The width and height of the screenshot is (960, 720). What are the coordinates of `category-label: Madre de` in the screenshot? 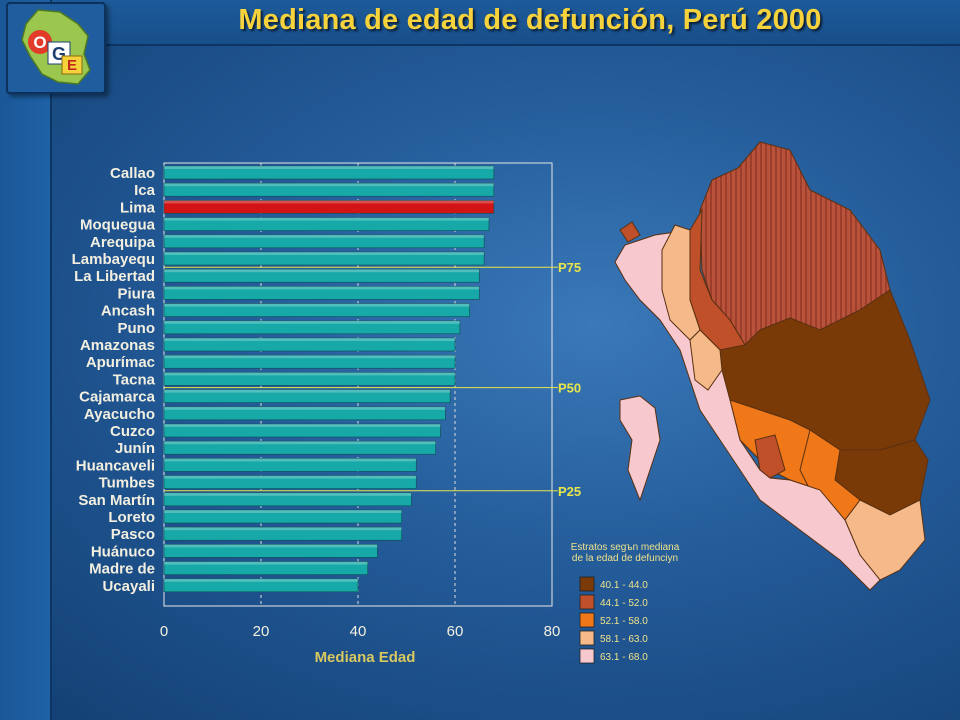 It's located at (122, 569).